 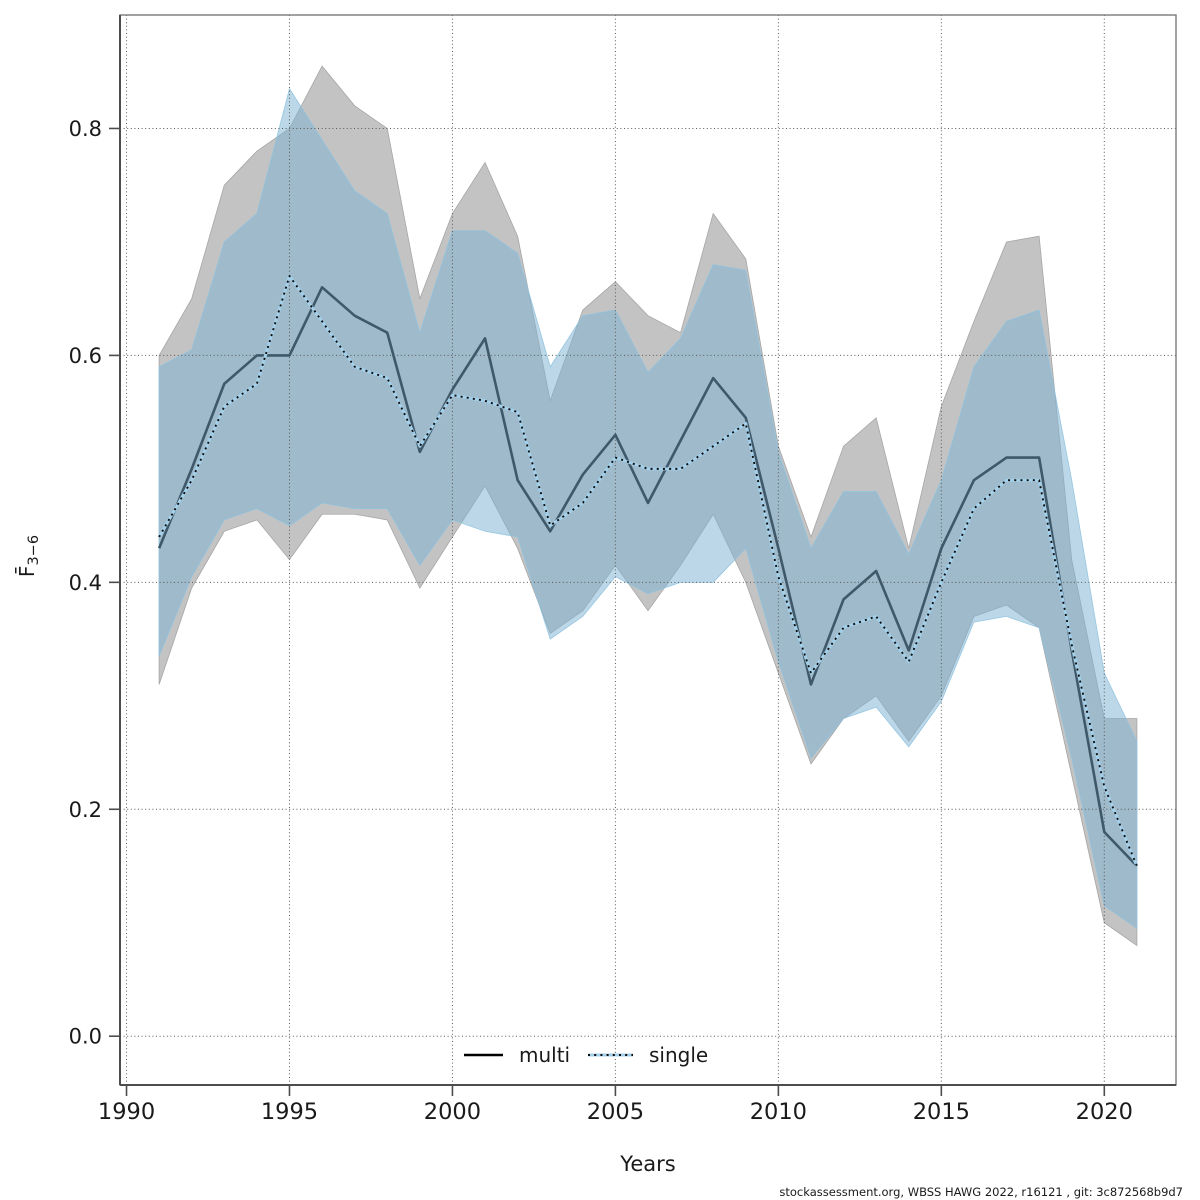 I want to click on x-tick-label-2005: 2005, so click(x=615, y=1112).